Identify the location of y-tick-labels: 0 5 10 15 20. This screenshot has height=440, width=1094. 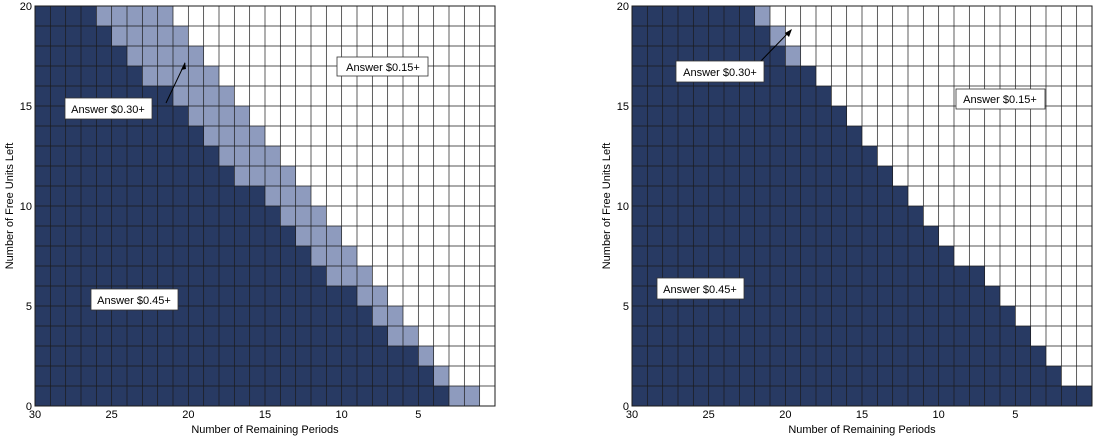
(623, 207).